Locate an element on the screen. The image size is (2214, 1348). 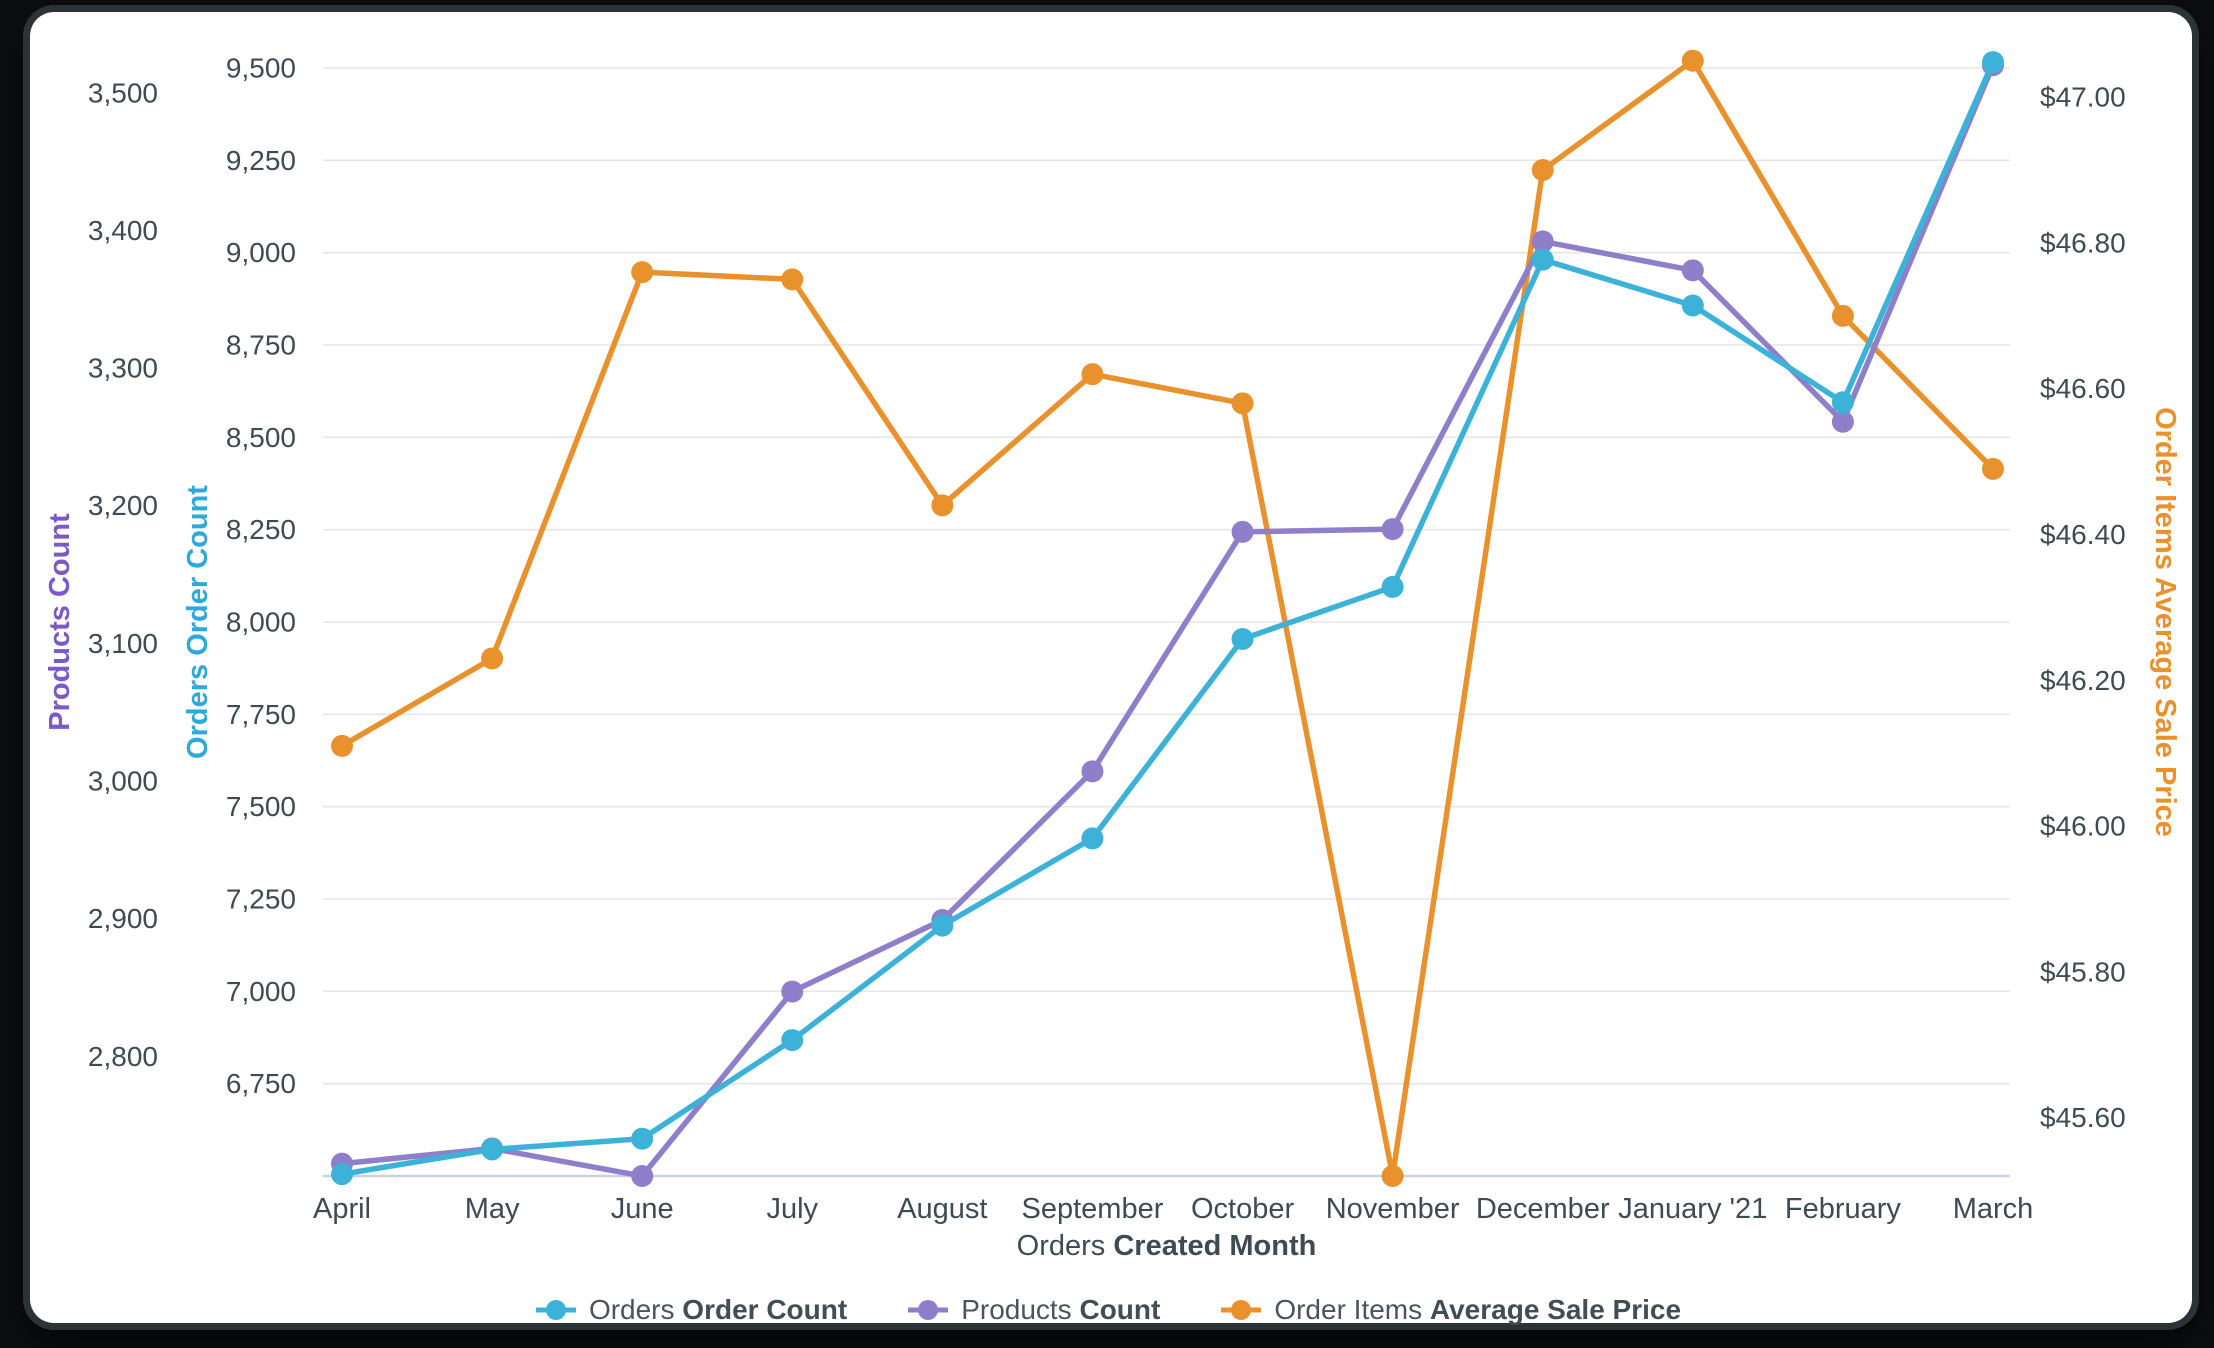
orders-axis-tick: 8,750 is located at coordinates (261, 345).